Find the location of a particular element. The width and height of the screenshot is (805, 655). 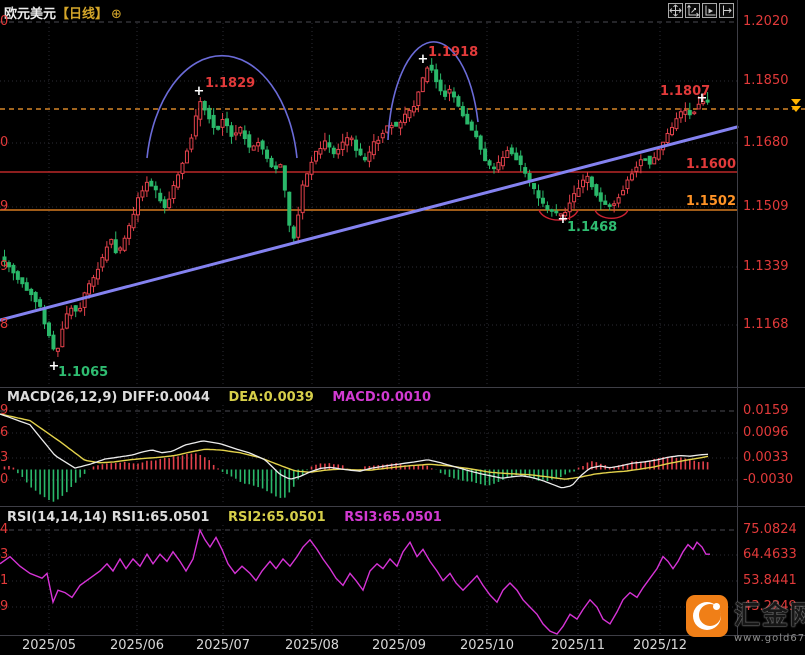

macd-axis-tick: -0.0030 is located at coordinates (768, 479).